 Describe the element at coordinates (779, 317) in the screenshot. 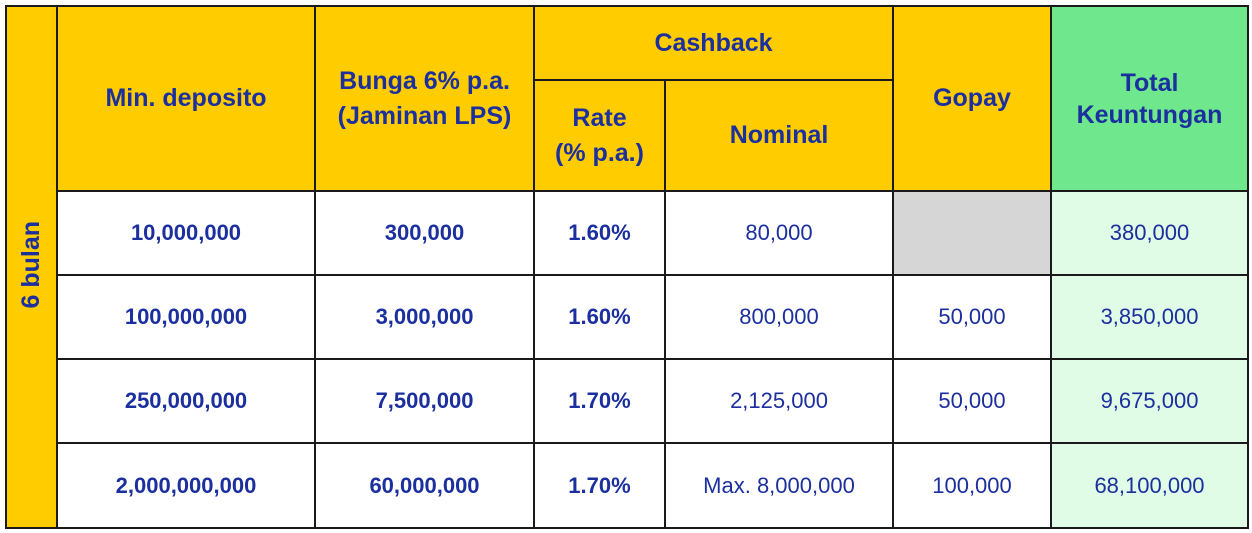

I see `cell-nominal: 800,000` at that location.